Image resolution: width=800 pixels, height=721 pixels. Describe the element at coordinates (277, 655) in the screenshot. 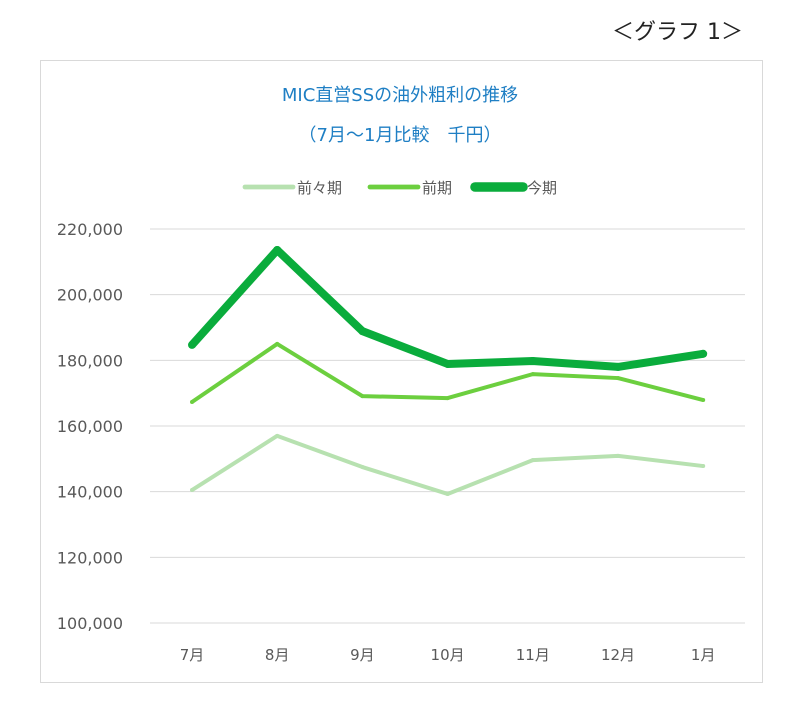

I see `x-tick-label: 8月` at that location.